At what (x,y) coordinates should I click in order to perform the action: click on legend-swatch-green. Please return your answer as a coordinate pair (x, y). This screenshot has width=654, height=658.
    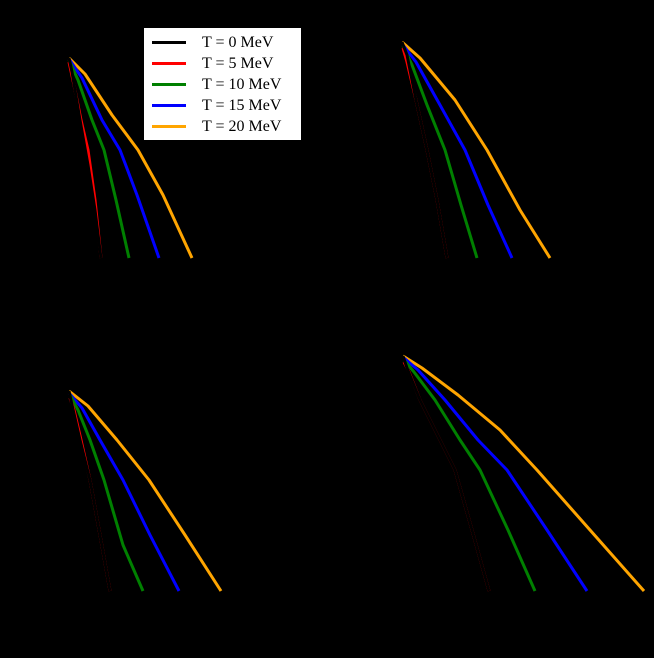
    Looking at the image, I should click on (169, 84).